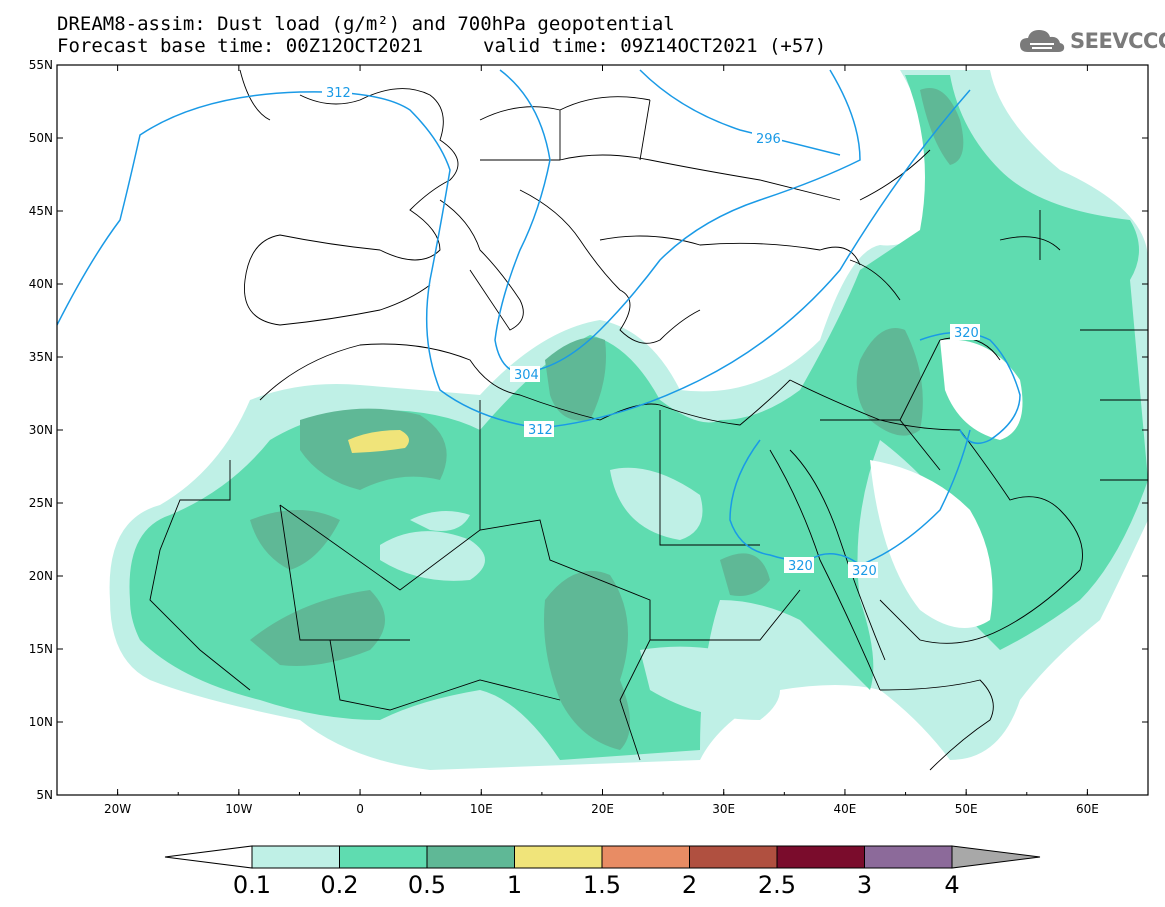 The width and height of the screenshot is (1165, 907). I want to click on colorbar: 0.1 0.2 0.5 1 1.5 2 2.5 3 4, so click(602, 872).